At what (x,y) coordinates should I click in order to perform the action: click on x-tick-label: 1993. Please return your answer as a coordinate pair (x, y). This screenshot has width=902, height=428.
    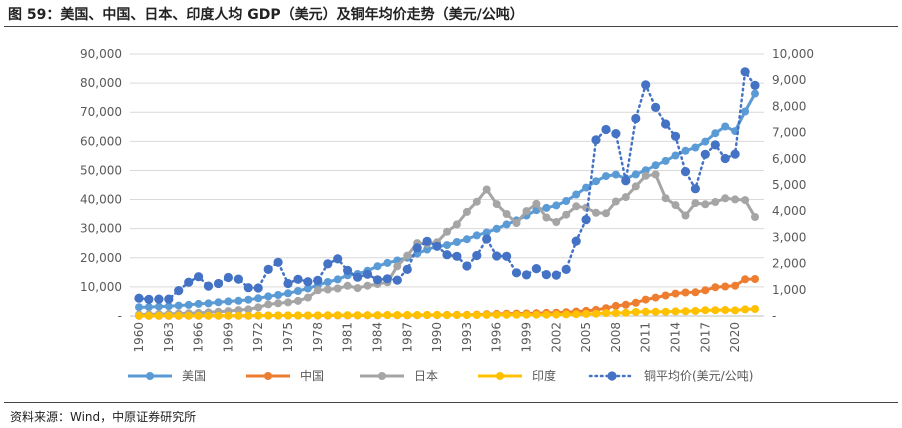
    Looking at the image, I should click on (467, 337).